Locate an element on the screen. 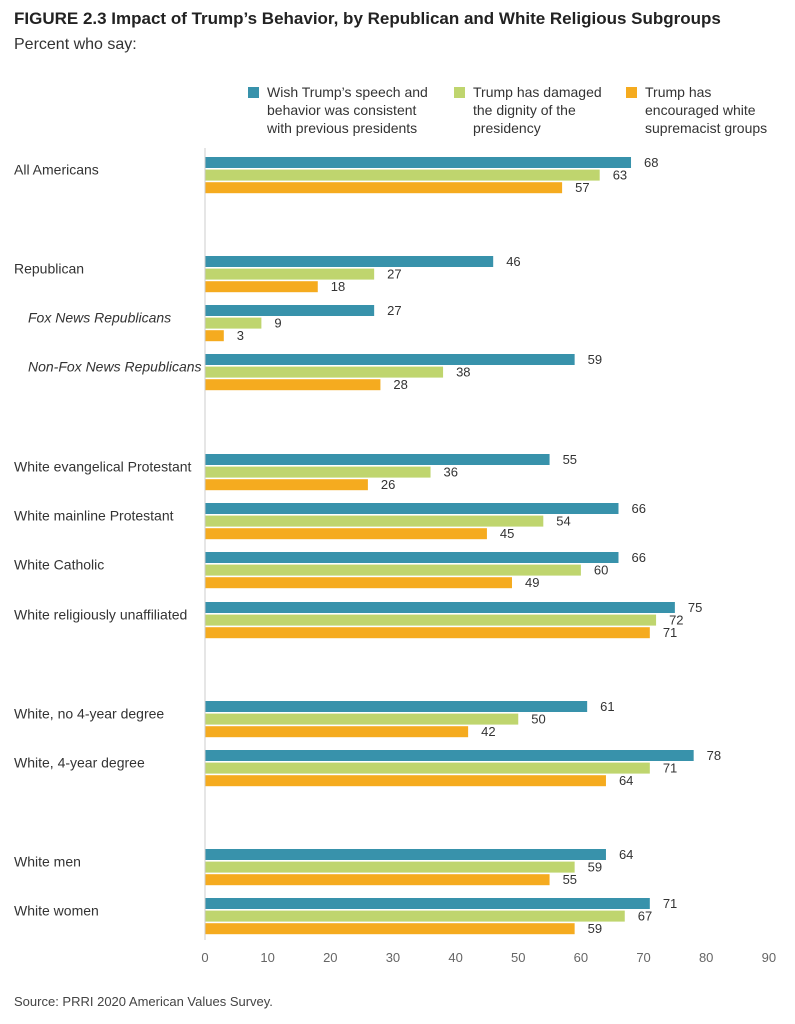 This screenshot has width=795, height=1024. legend-label-1: Wish Trump’s speech and is located at coordinates (347, 92).